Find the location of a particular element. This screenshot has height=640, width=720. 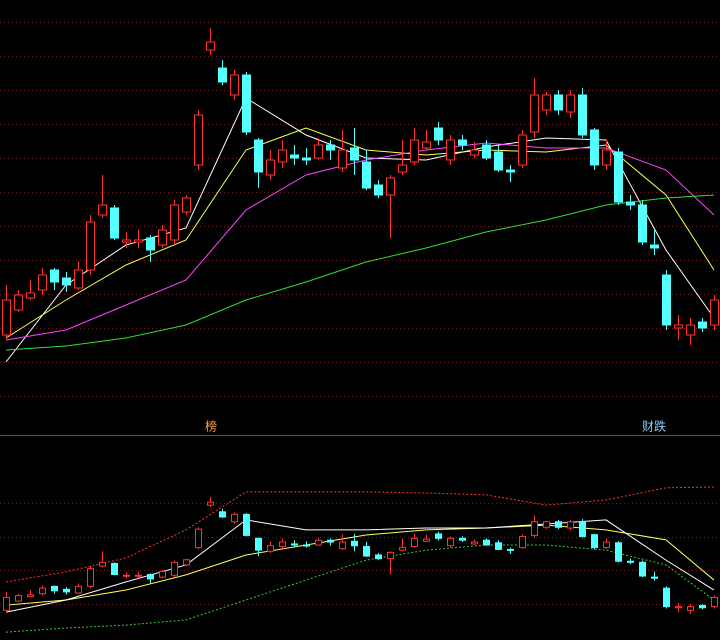

annotation: 榜 is located at coordinates (211, 426).